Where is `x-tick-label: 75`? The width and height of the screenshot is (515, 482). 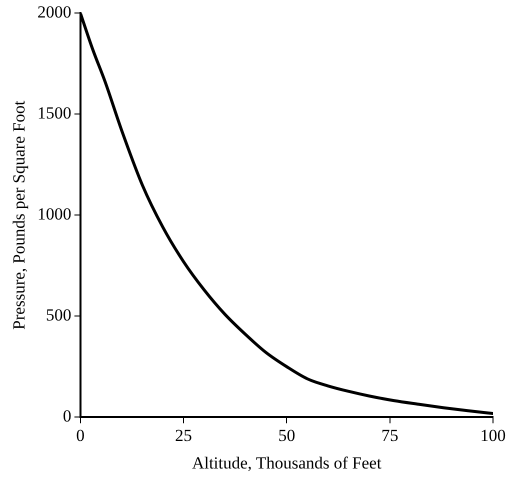 x-tick-label: 75 is located at coordinates (389, 435).